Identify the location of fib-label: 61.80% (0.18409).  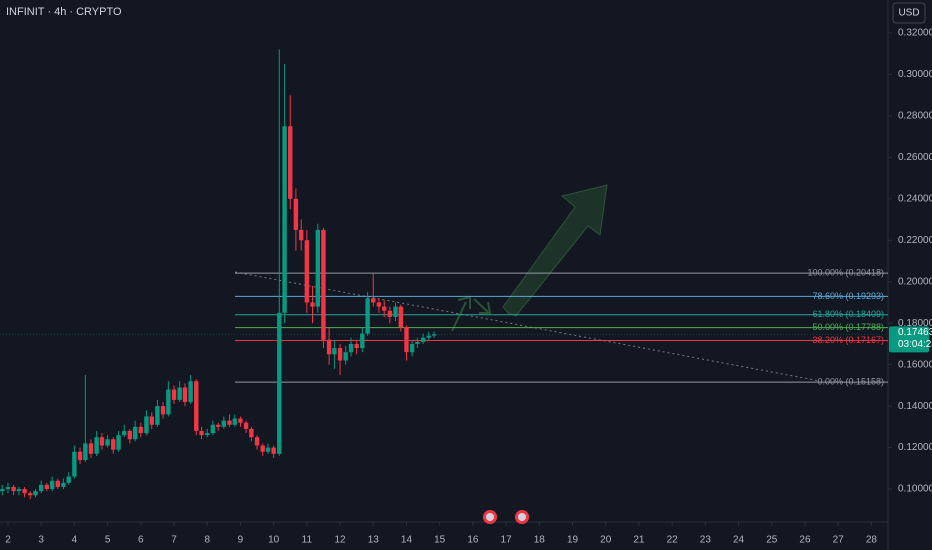
(848, 314).